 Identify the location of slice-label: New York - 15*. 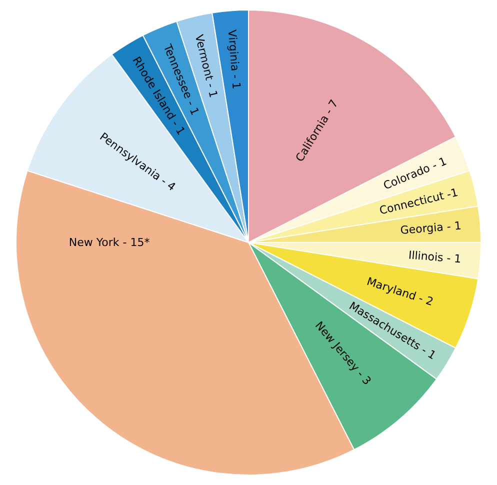
(109, 242).